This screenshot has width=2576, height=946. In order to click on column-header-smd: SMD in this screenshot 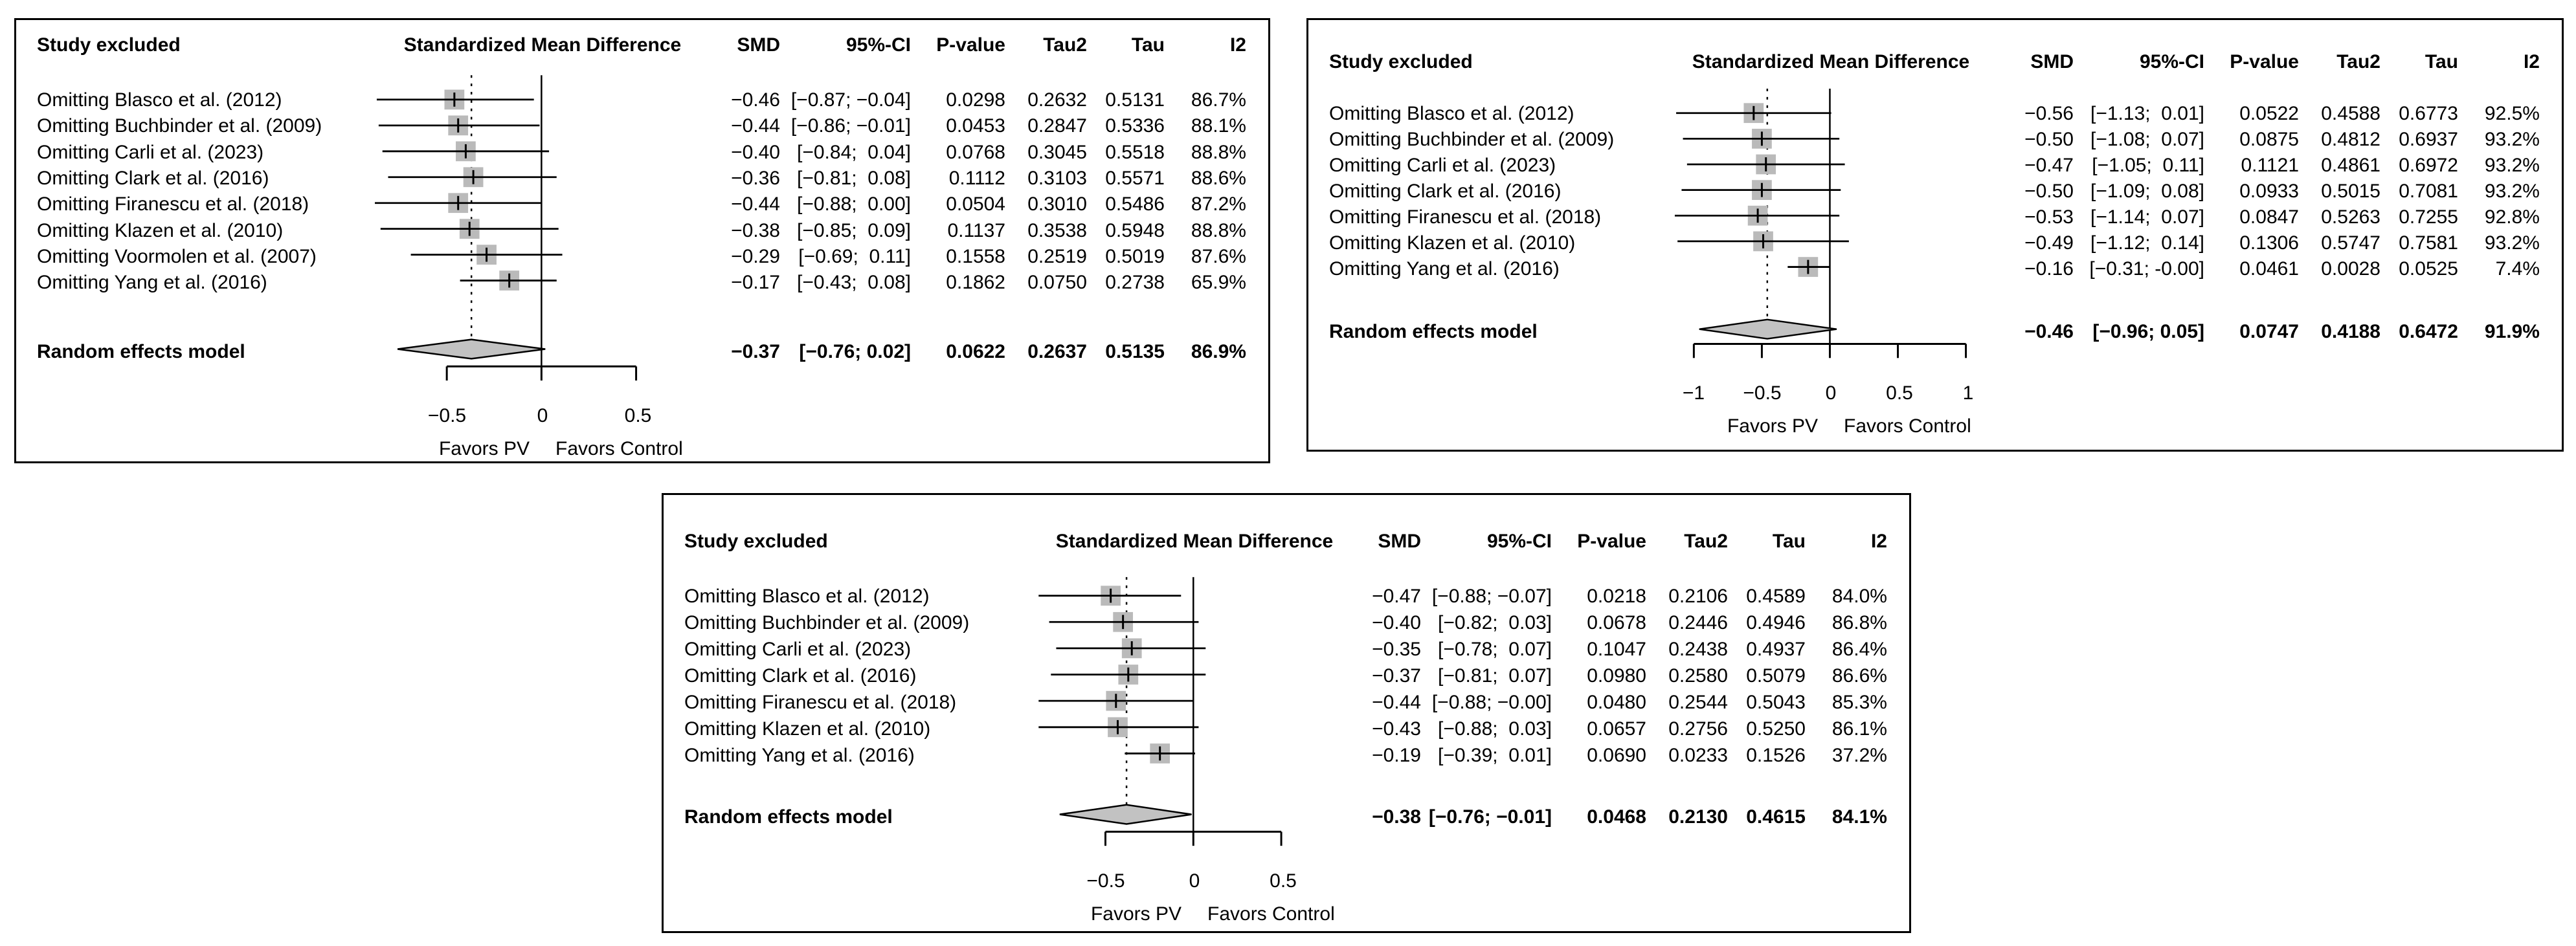, I will do `click(2052, 62)`.